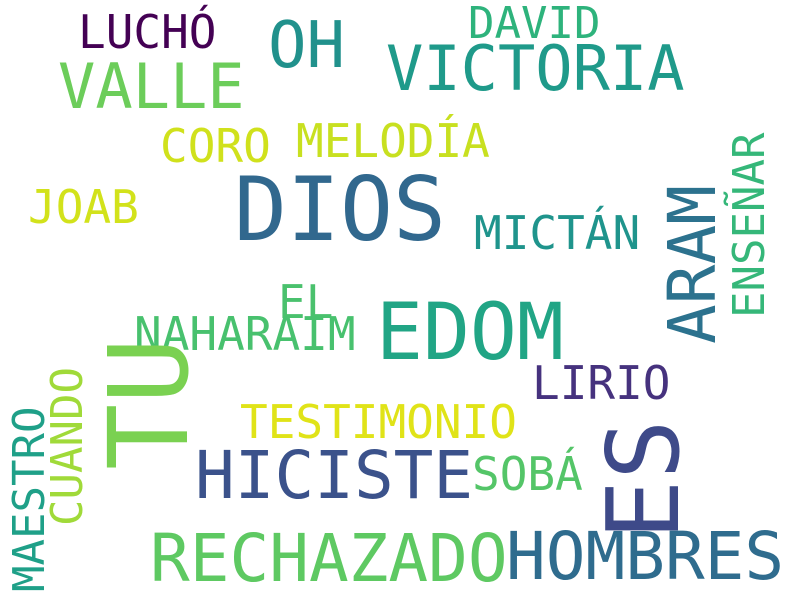 This screenshot has height=600, width=800. What do you see at coordinates (340, 209) in the screenshot?
I see `word-dios: DIOS` at bounding box center [340, 209].